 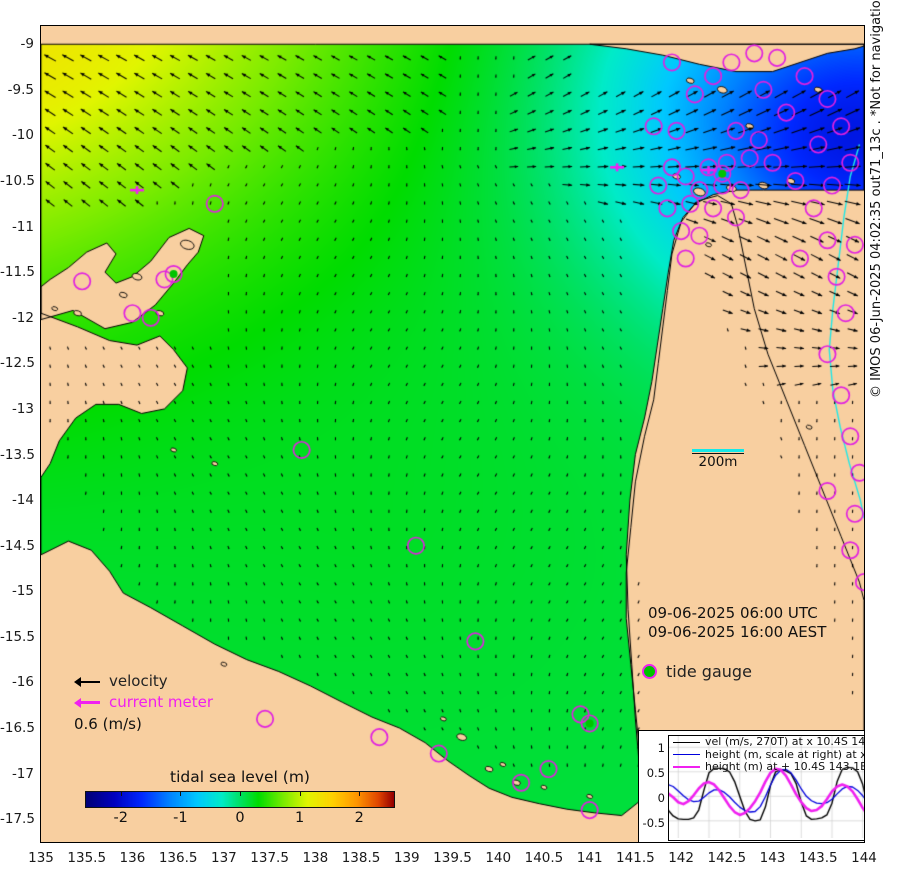 What do you see at coordinates (589, 858) in the screenshot?
I see `x-axis-tick-label: 141` at bounding box center [589, 858].